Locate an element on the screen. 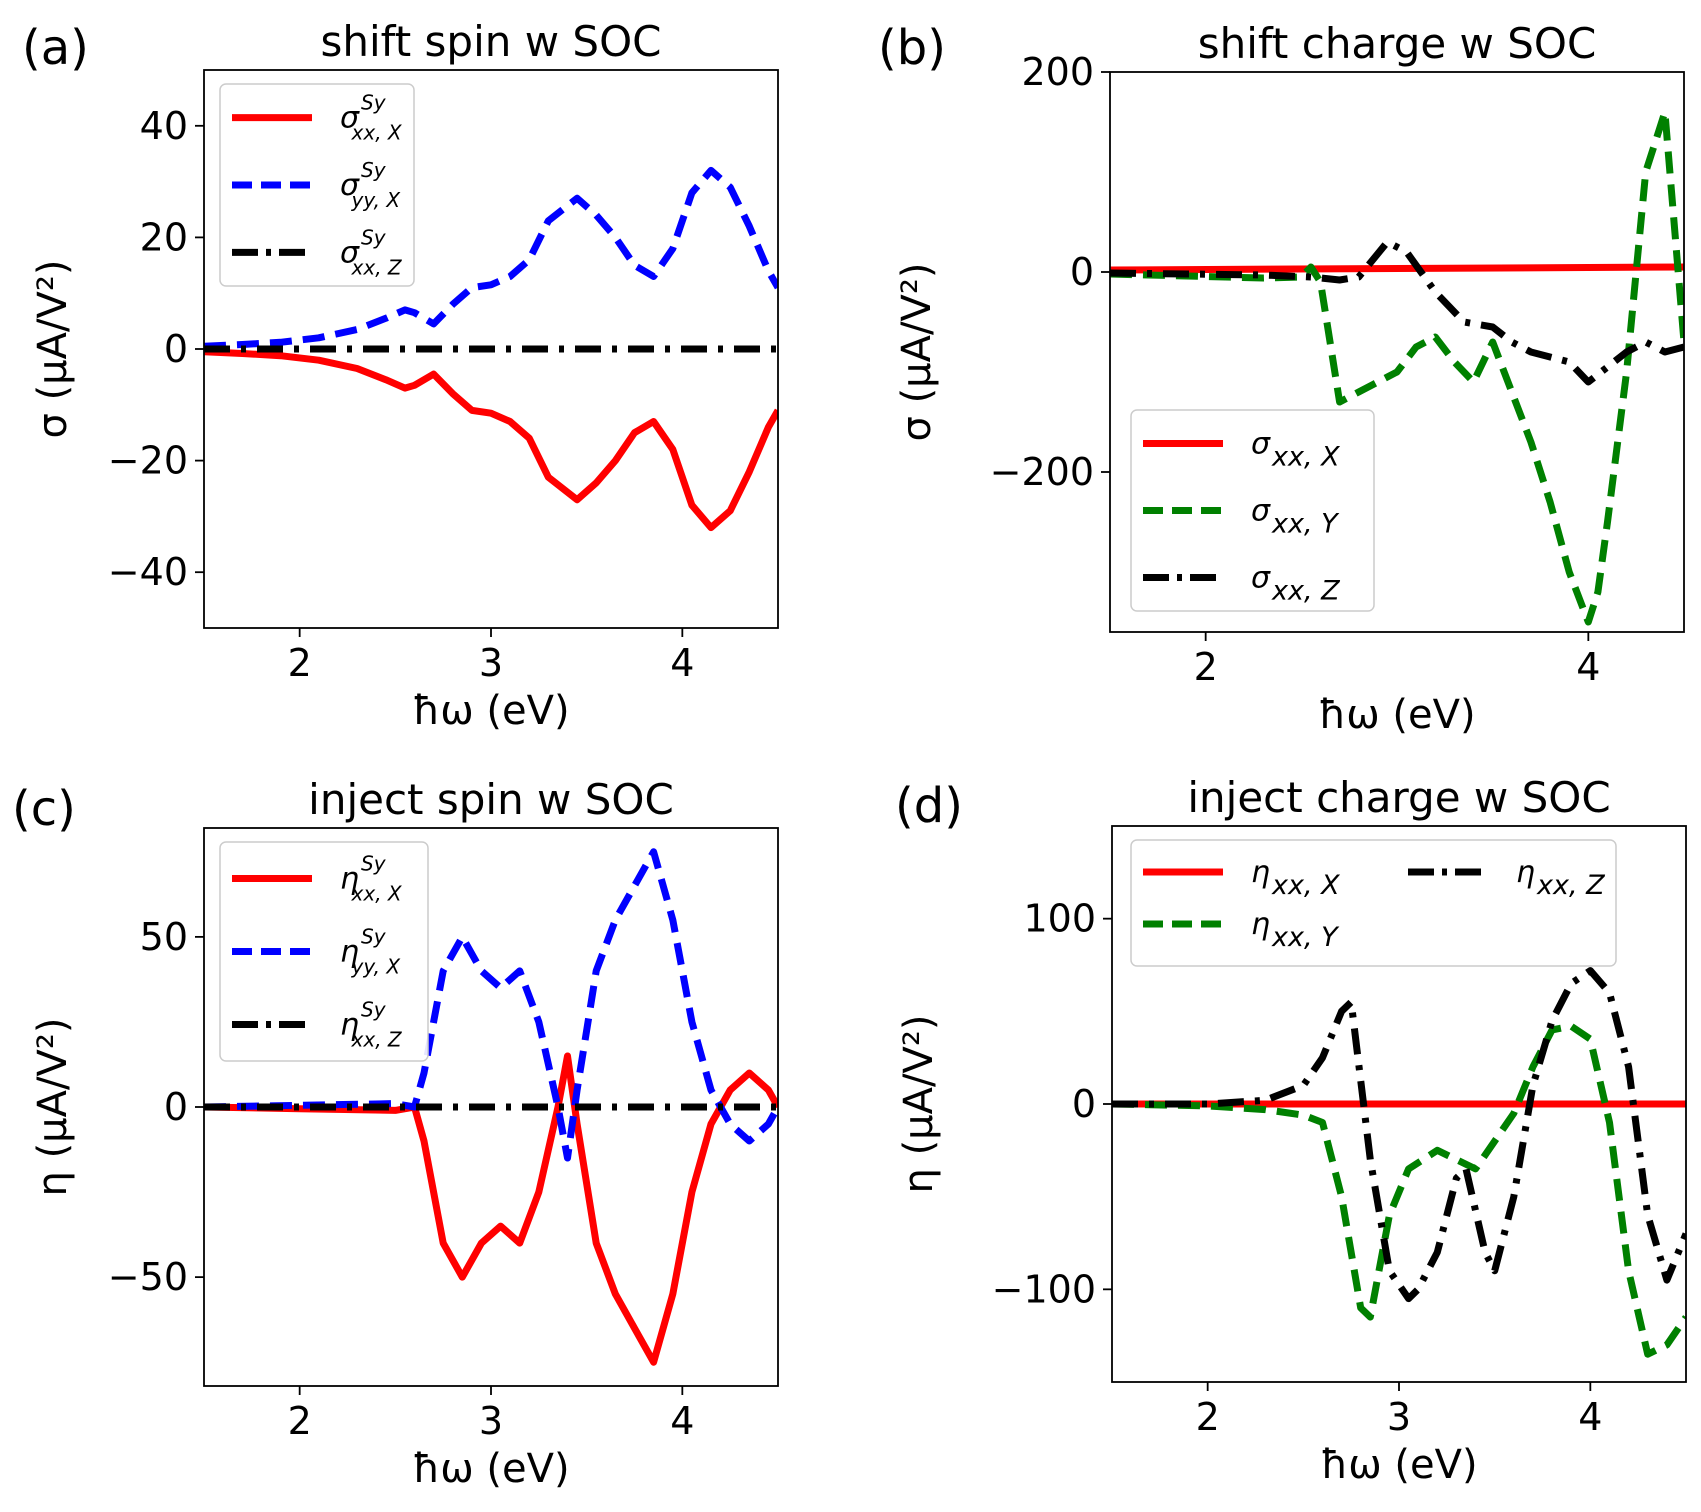 The height and width of the screenshot is (1512, 1701). y-tick-label: 40 is located at coordinates (164, 126).